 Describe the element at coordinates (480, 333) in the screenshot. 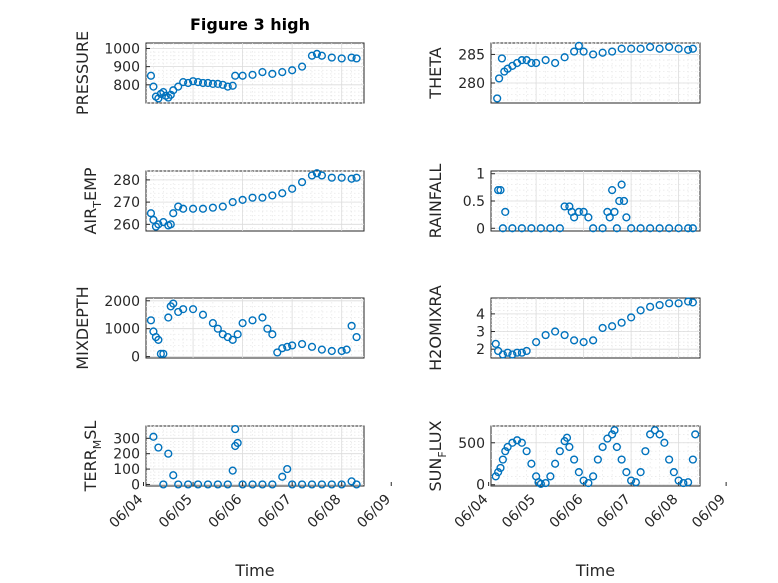

I see `subplot-h2omixra-ytick-label: 3` at that location.